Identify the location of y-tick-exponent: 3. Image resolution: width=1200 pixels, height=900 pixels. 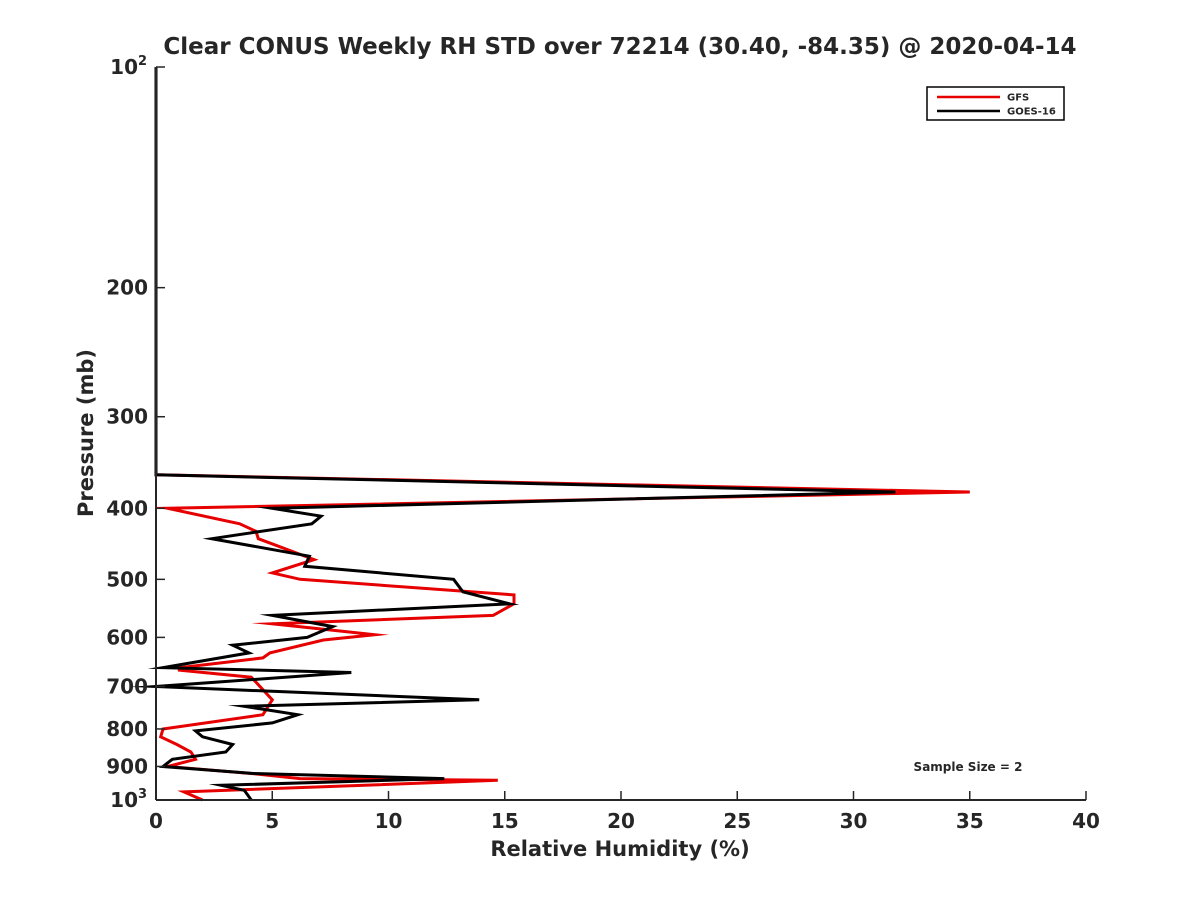
(142, 794).